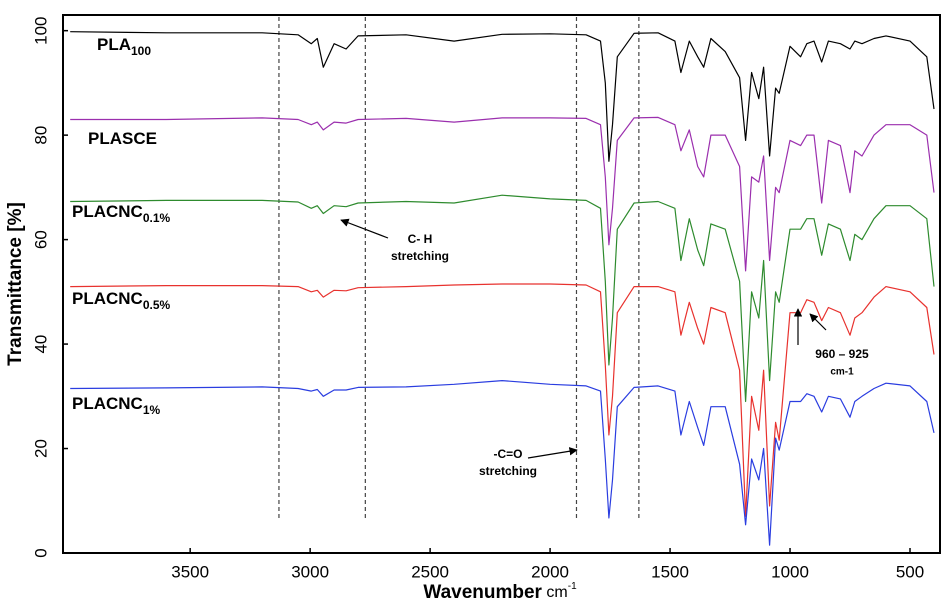 This screenshot has height=604, width=944. Describe the element at coordinates (40, 552) in the screenshot. I see `y-tick-label: 0` at that location.